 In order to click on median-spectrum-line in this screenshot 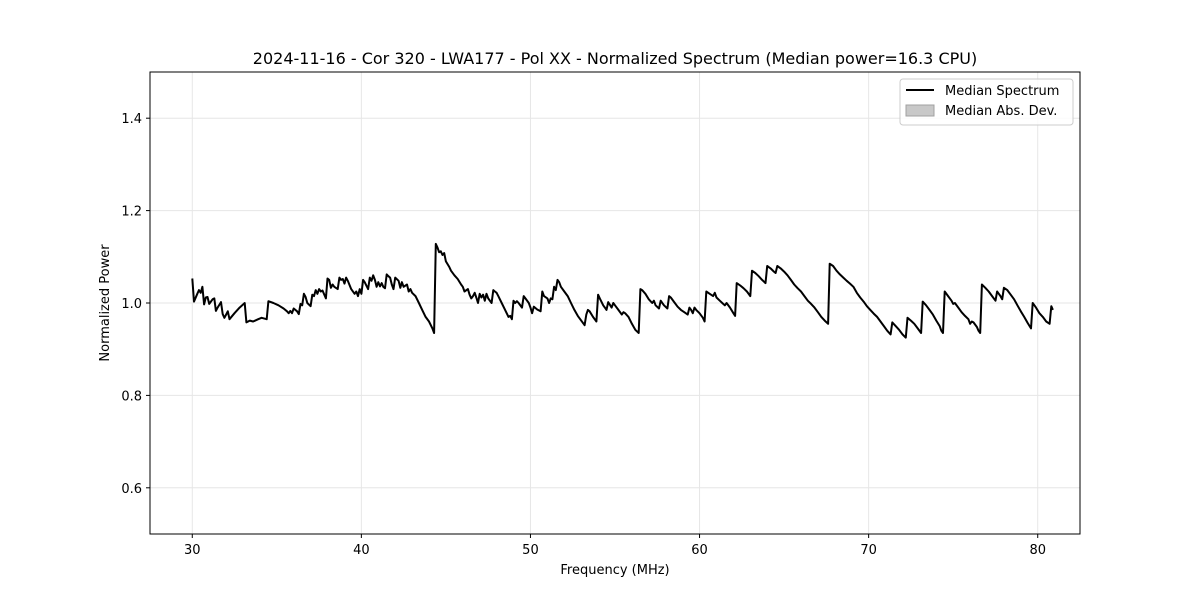, I will do `click(622, 290)`.